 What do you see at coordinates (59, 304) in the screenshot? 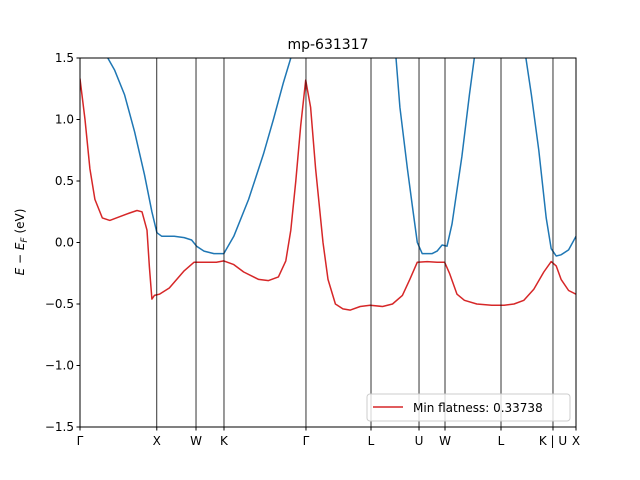
I see `y-tick-label: −0.5` at bounding box center [59, 304].